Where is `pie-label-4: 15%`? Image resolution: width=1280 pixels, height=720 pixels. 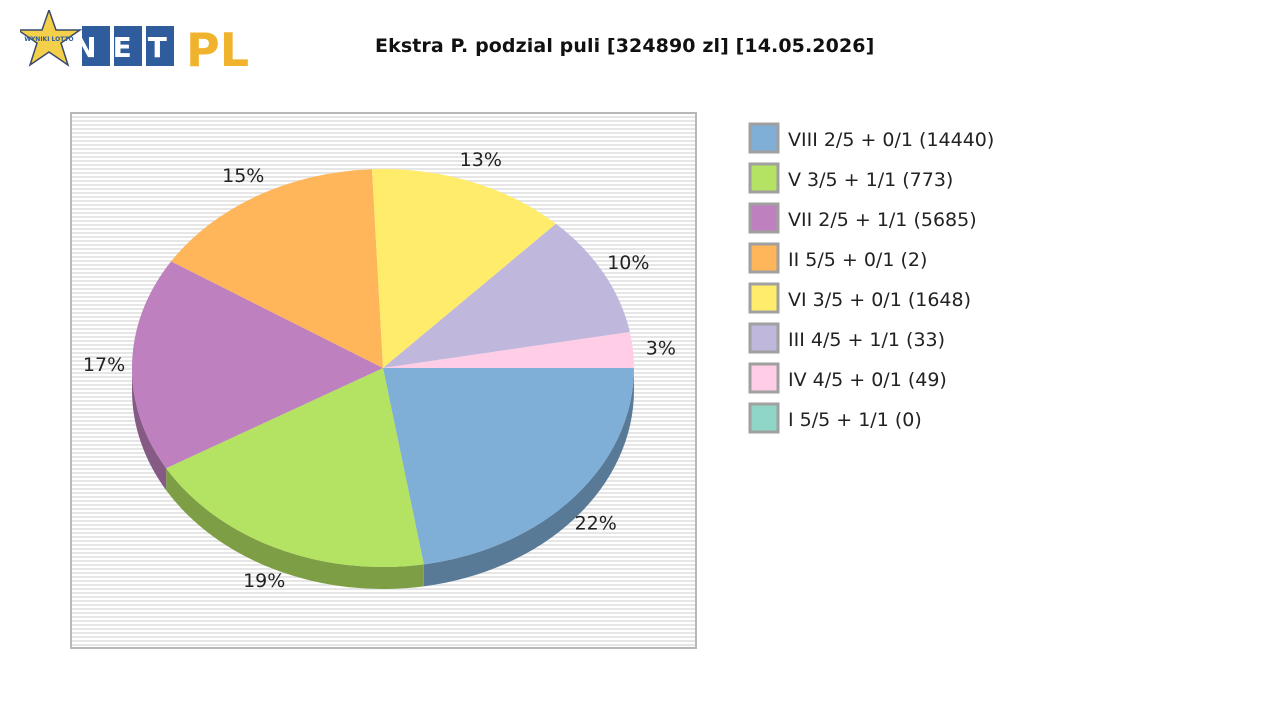 pie-label-4: 15% is located at coordinates (243, 176).